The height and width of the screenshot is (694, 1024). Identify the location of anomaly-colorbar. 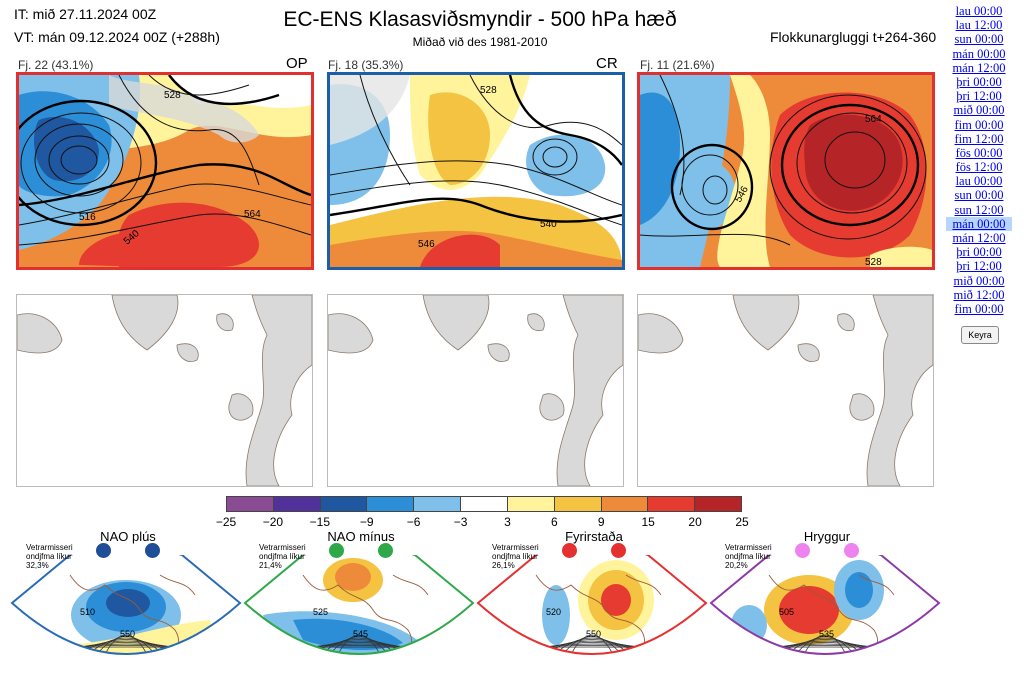
(484, 504).